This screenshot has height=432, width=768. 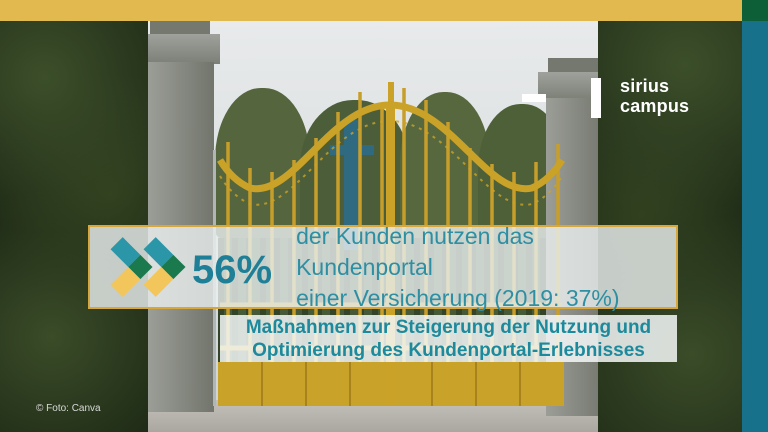 I want to click on logo-dash, so click(x=534, y=98).